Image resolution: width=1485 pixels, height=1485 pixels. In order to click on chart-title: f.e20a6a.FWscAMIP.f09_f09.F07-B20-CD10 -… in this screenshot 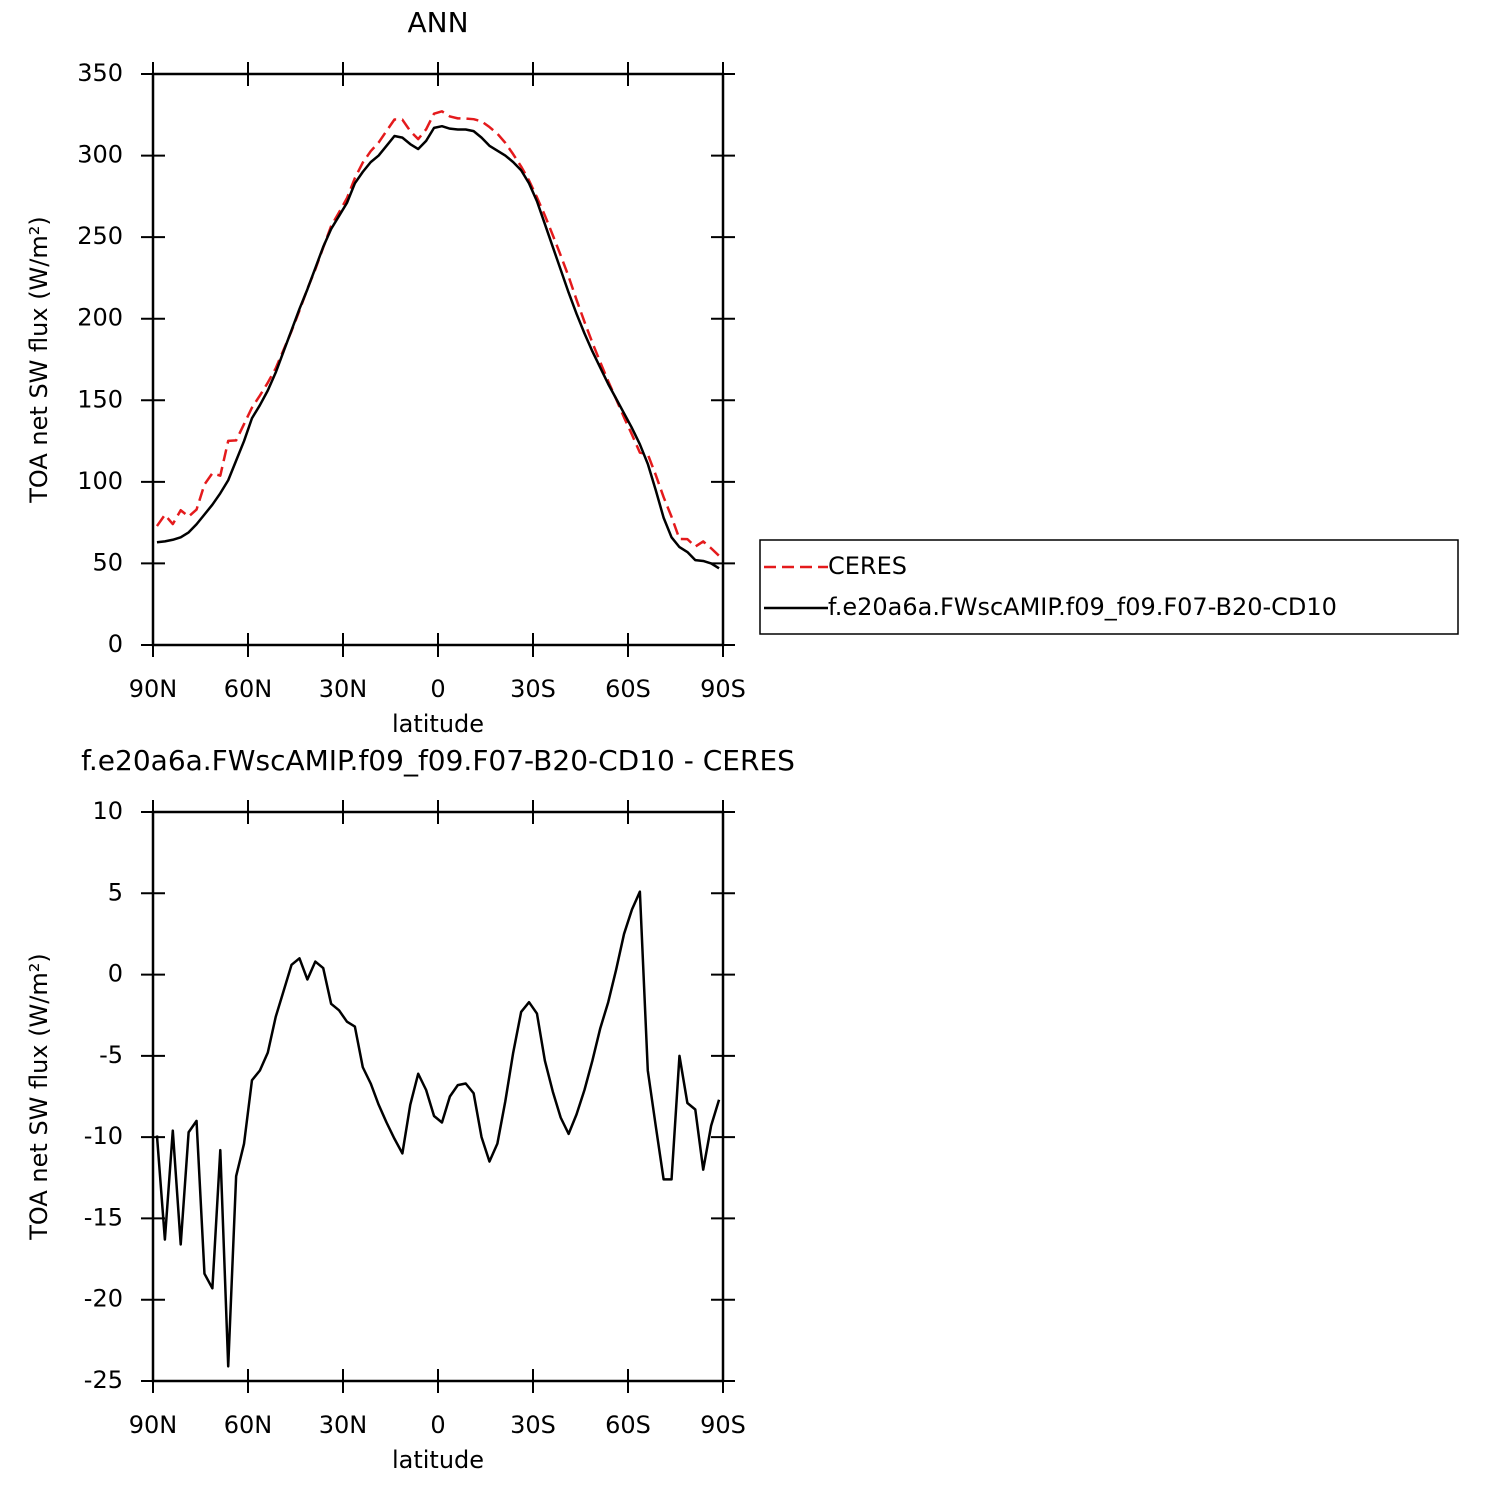, I will do `click(438, 760)`.